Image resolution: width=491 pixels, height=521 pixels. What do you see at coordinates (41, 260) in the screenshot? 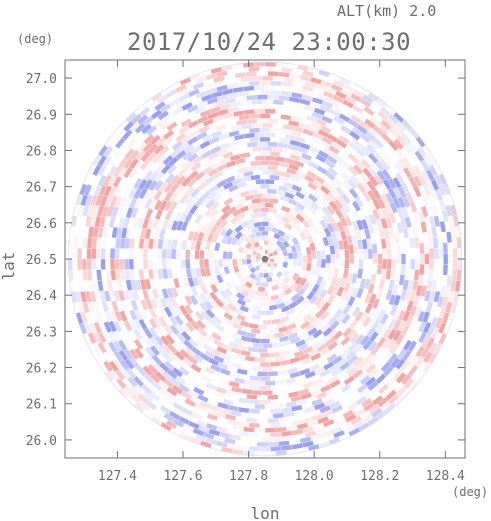
I see `y-tick-label: 26.5` at bounding box center [41, 260].